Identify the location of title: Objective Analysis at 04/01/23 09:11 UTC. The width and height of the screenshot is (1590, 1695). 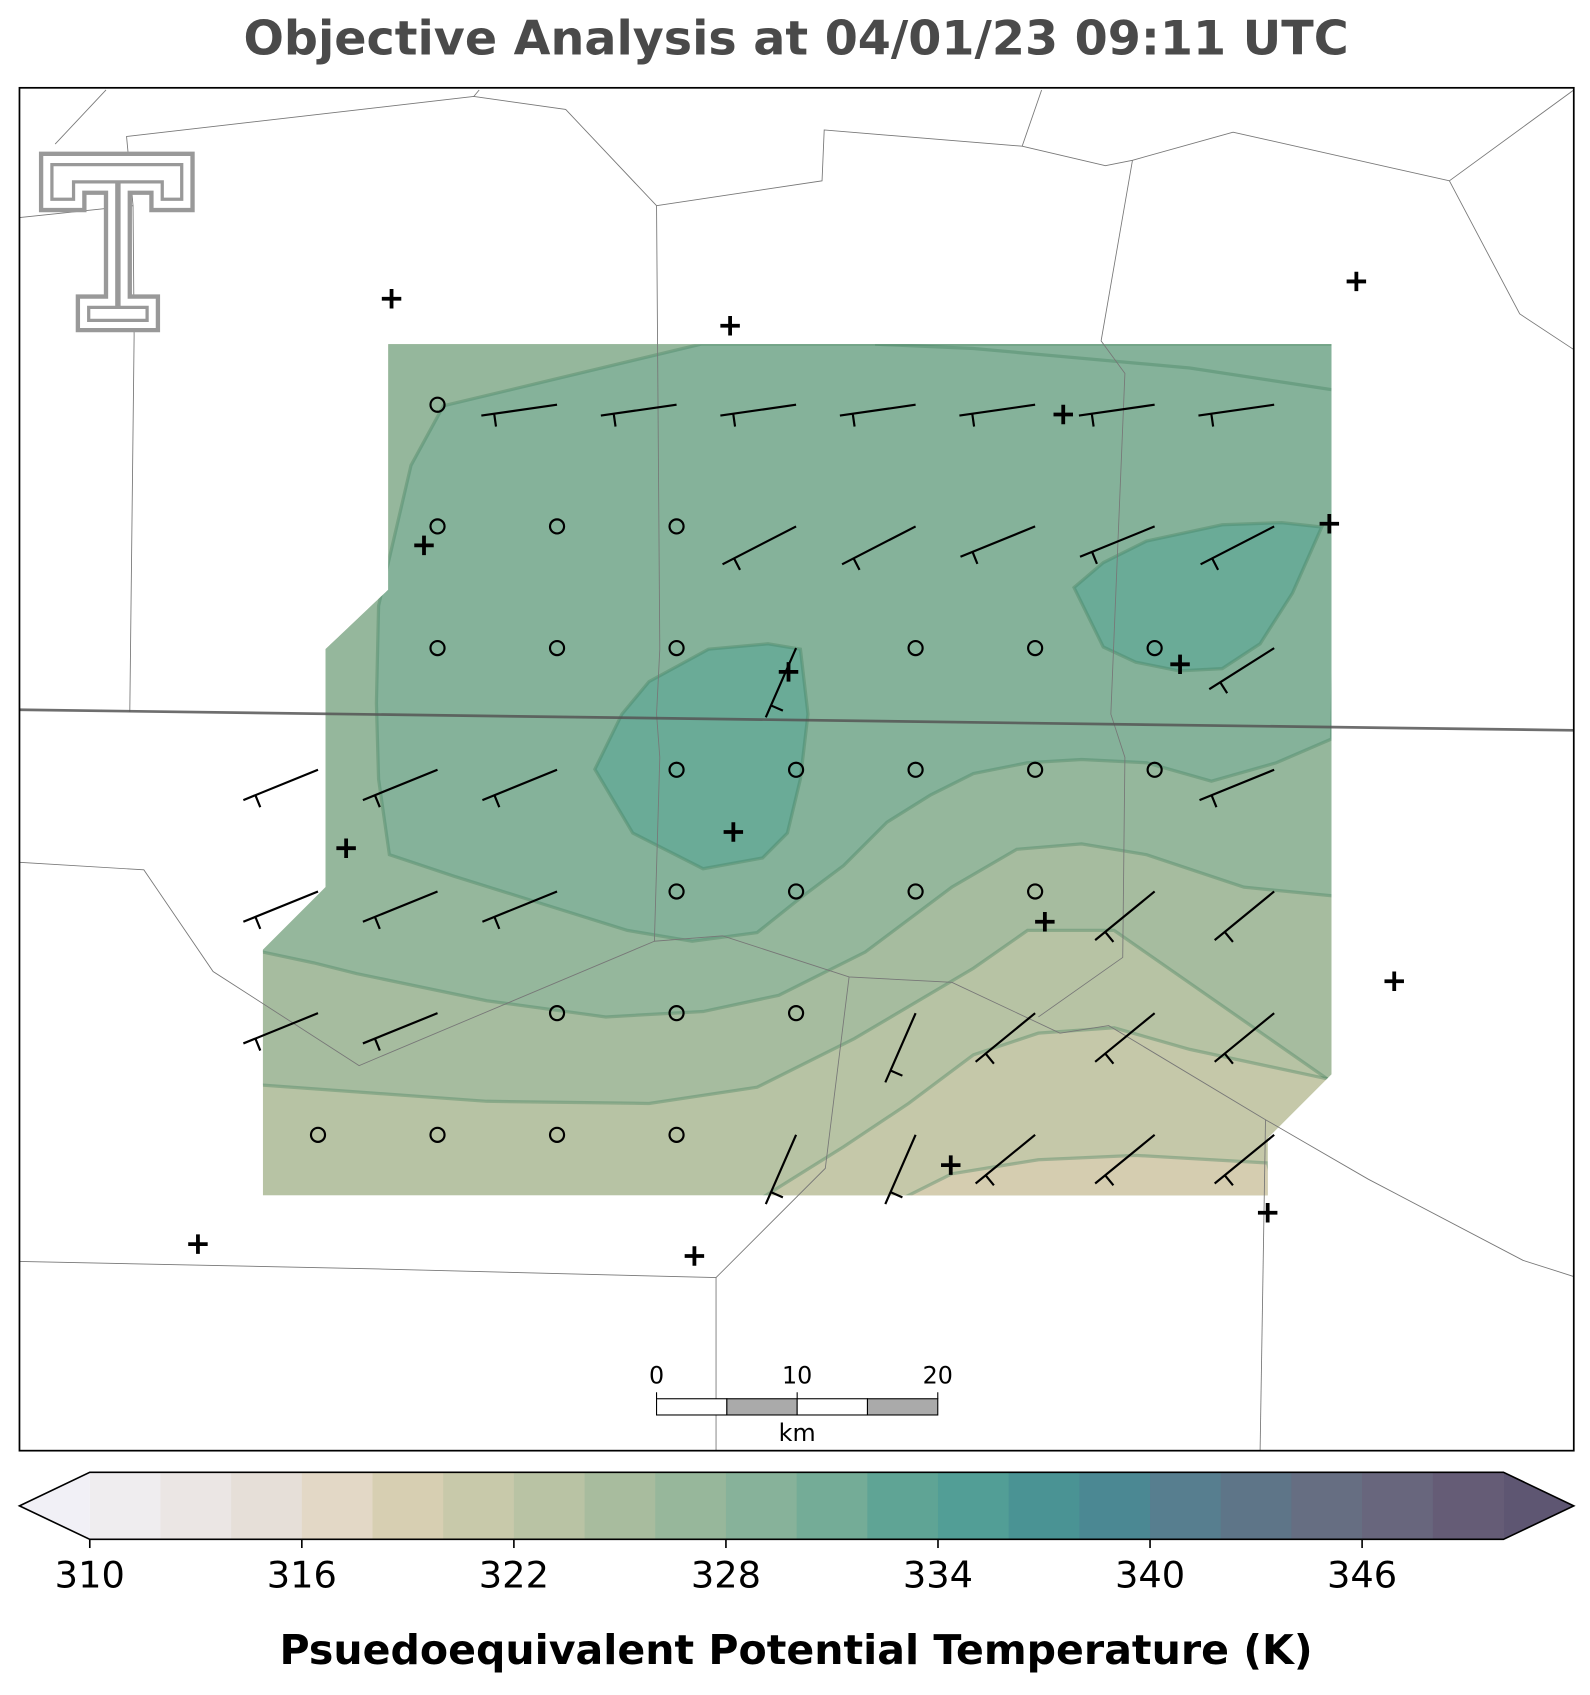
(795, 38).